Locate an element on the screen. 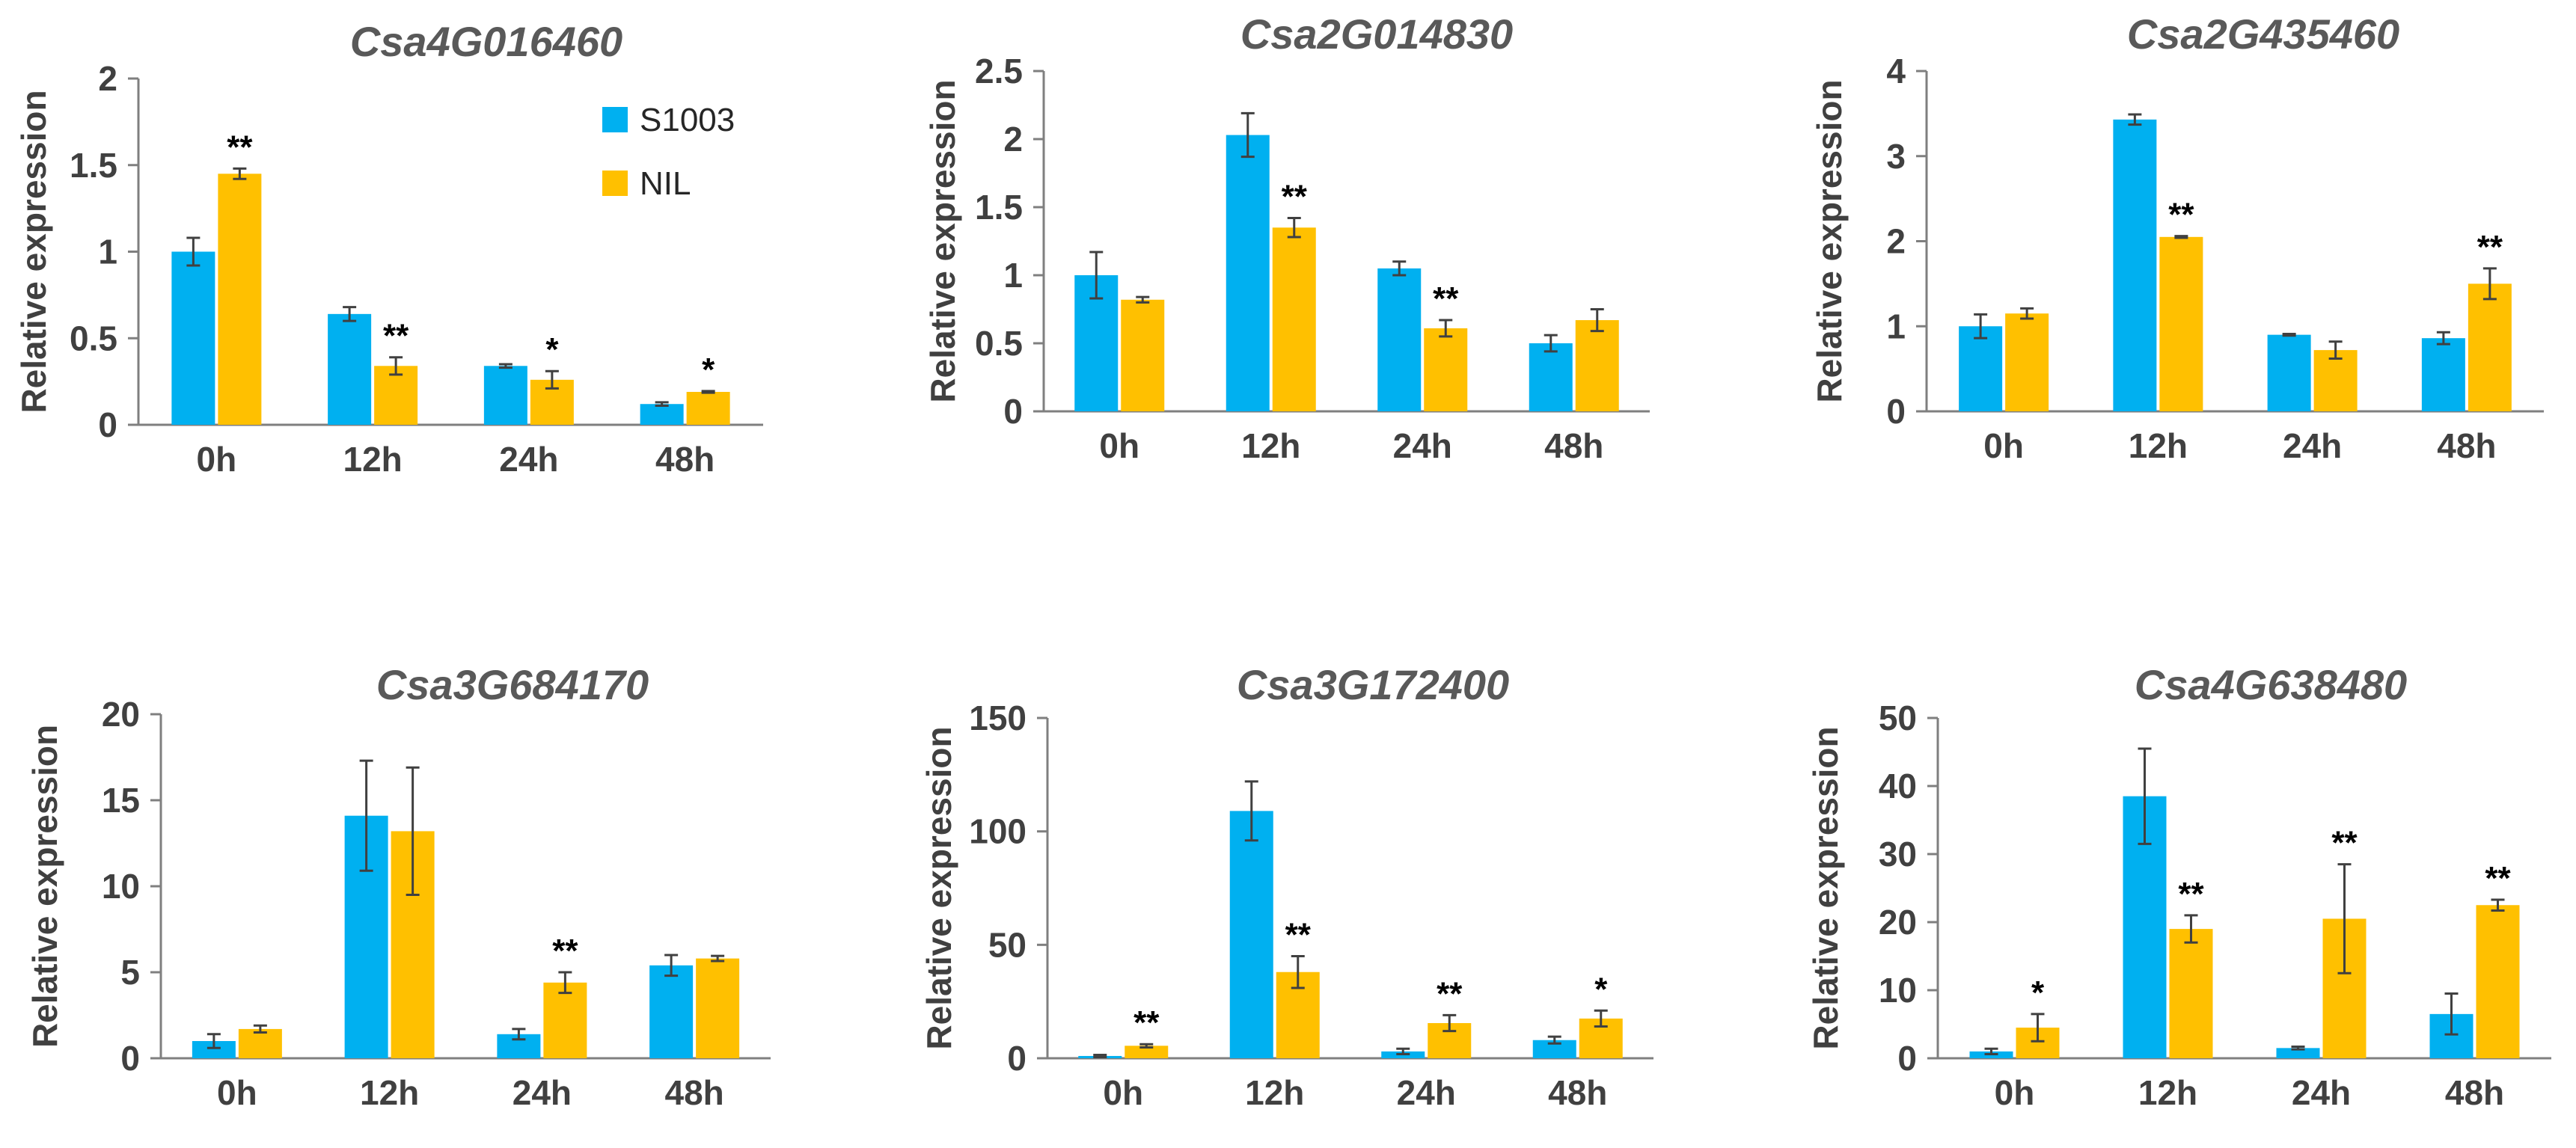  y-tick-label: 5 is located at coordinates (130, 972).